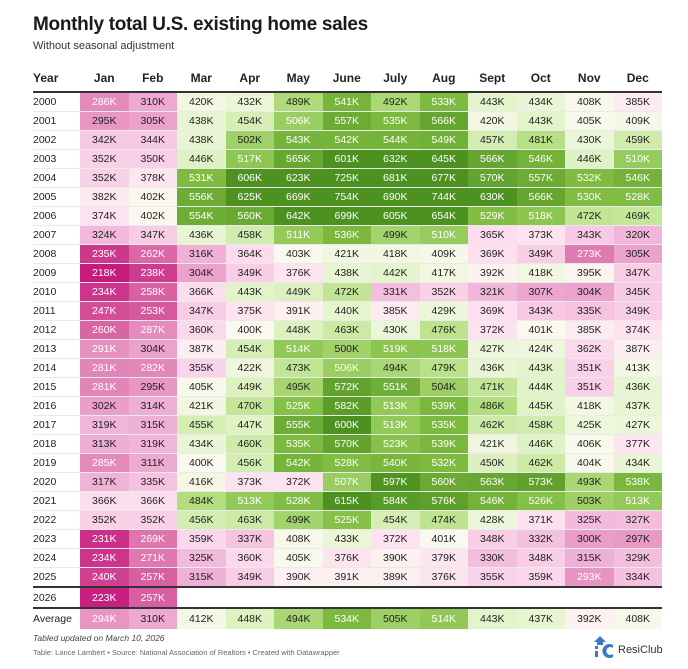 The image size is (688, 669). Describe the element at coordinates (56, 618) in the screenshot. I see `row-label: Average` at that location.